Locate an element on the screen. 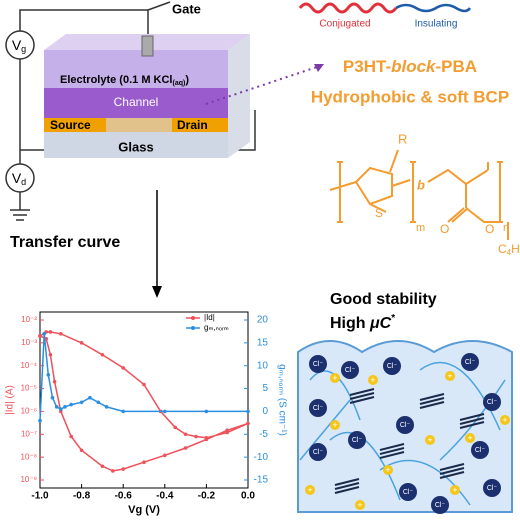  glass-label: Glass is located at coordinates (135, 146).